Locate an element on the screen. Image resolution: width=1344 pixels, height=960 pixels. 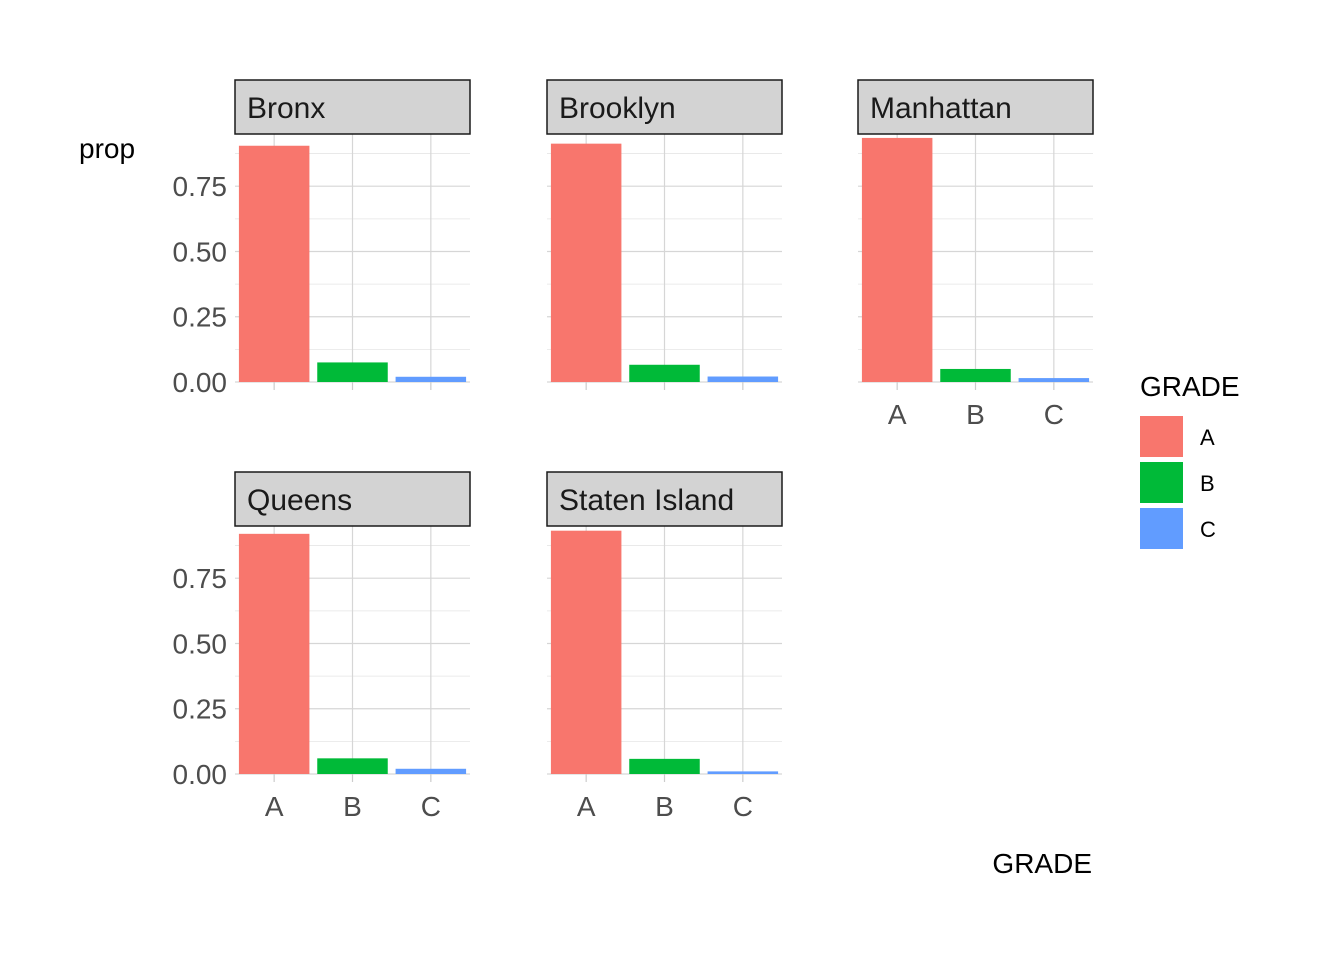
facet-strip-label: Staten Island is located at coordinates (646, 500).